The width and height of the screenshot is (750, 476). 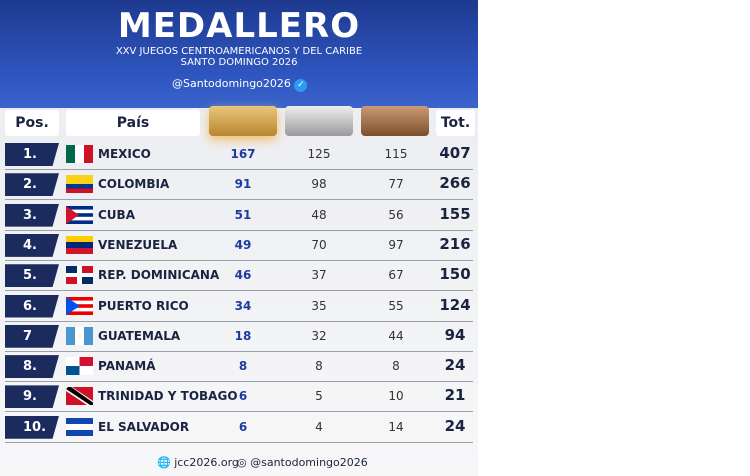 I want to click on table-row: 6. PUERTO RICO 34 35 55 124, so click(x=239, y=307).